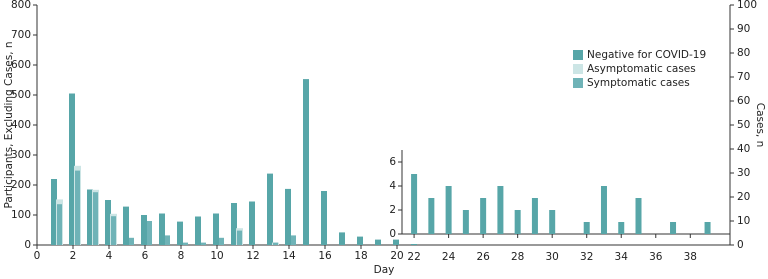 This screenshot has width=768, height=279. I want to click on x-tick-label: 4, so click(109, 256).